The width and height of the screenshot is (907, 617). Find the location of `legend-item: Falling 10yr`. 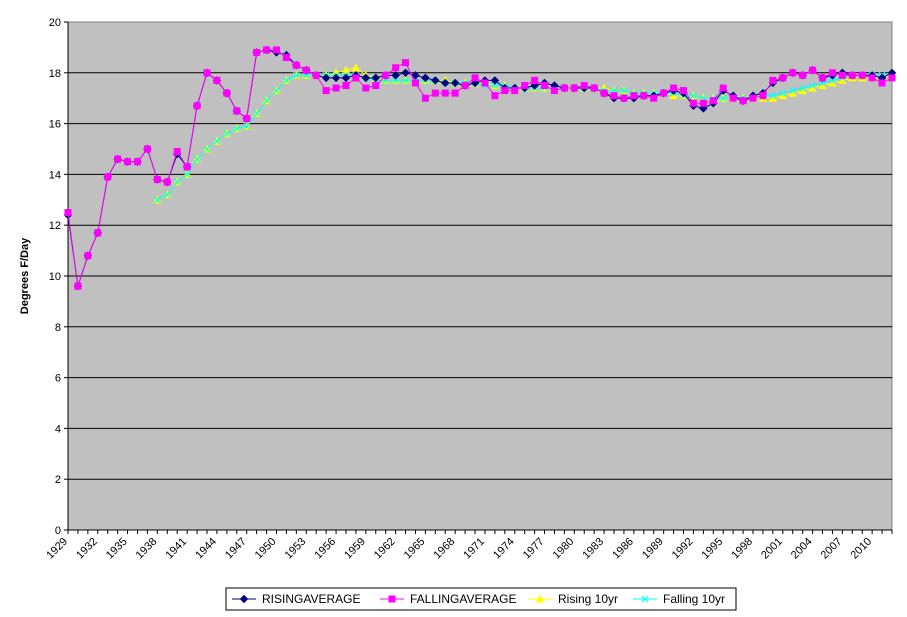

legend-item: Falling 10yr is located at coordinates (679, 599).